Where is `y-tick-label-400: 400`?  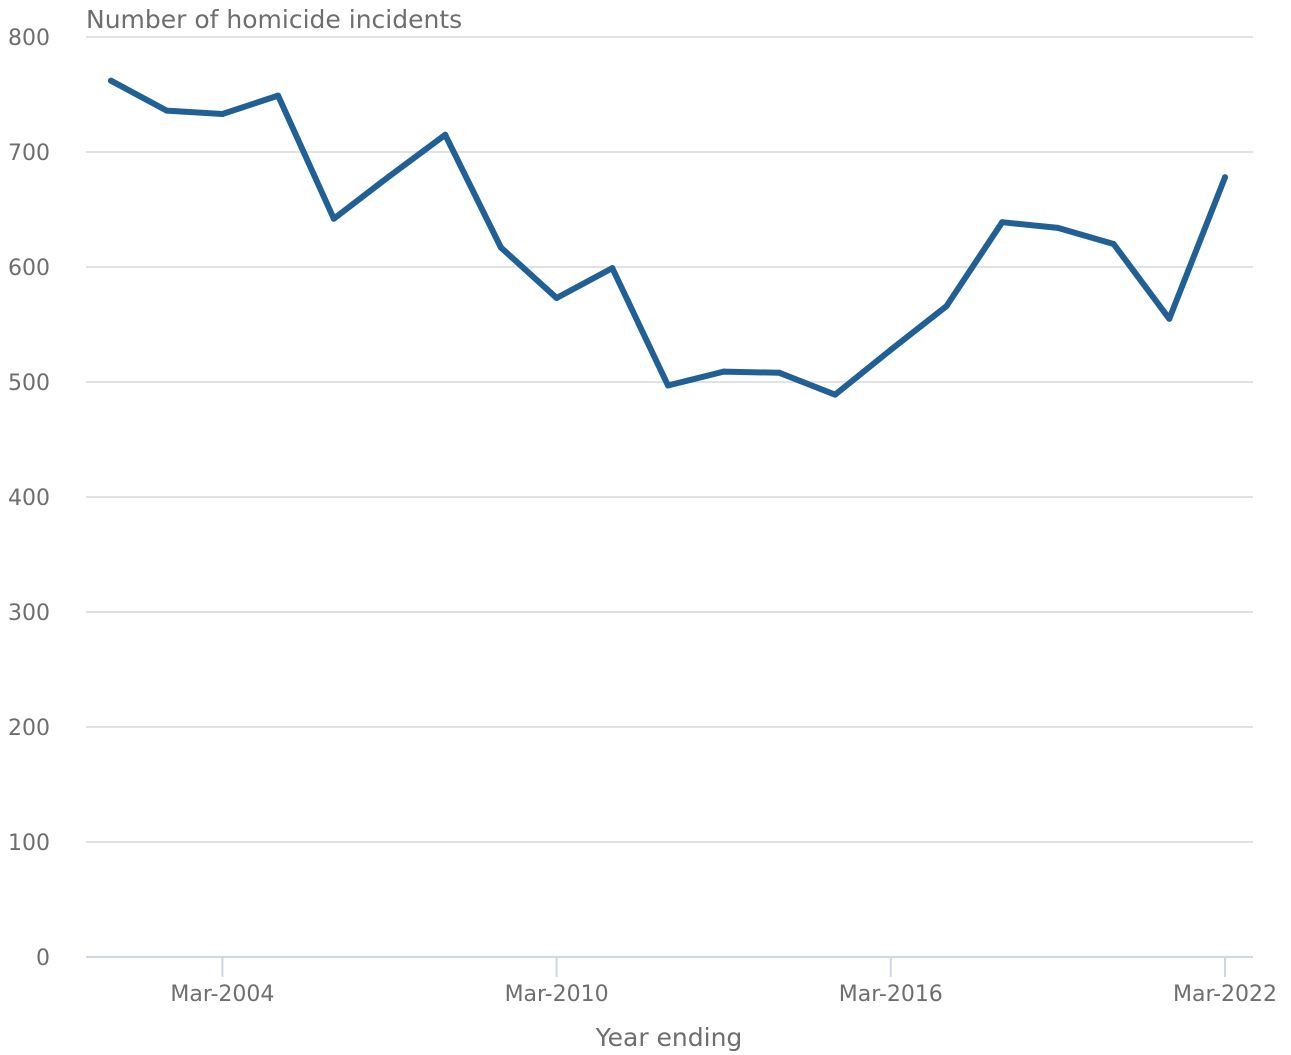 y-tick-label-400: 400 is located at coordinates (29, 498).